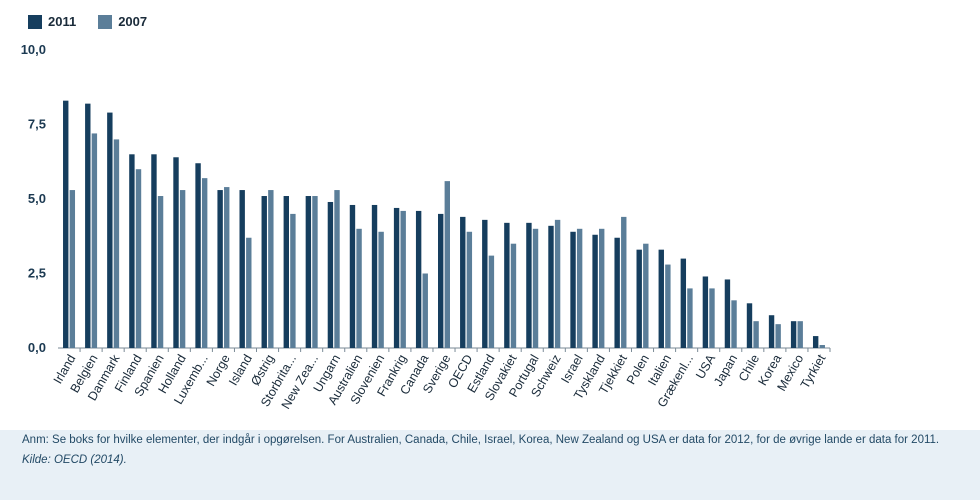 The width and height of the screenshot is (980, 500). What do you see at coordinates (33, 49) in the screenshot?
I see `y-tick-label: 10,0` at bounding box center [33, 49].